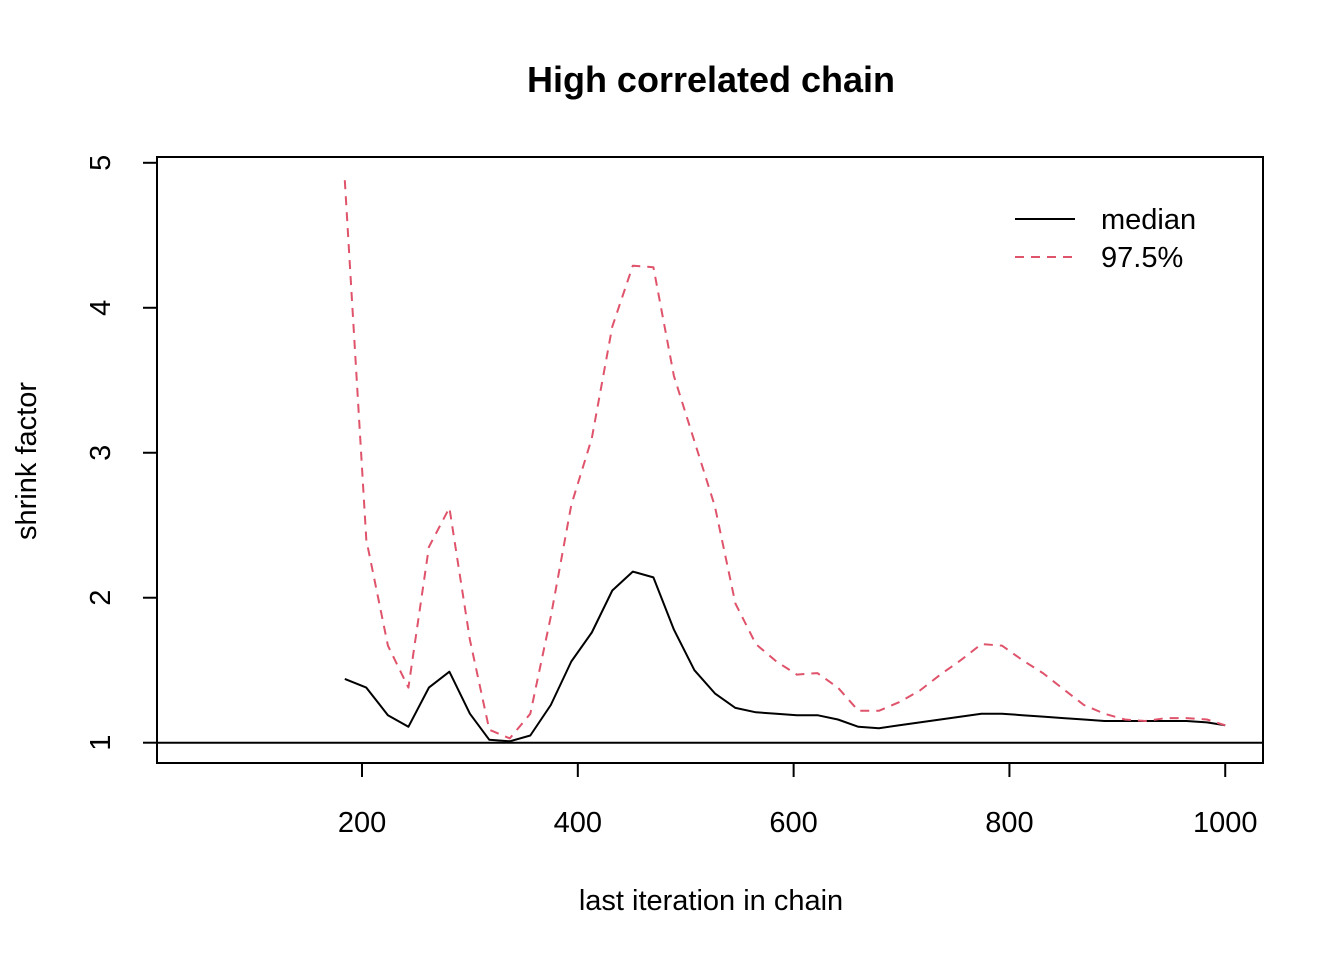 The height and width of the screenshot is (960, 1344). Describe the element at coordinates (101, 453) in the screenshot. I see `y-tick-label: 3` at that location.